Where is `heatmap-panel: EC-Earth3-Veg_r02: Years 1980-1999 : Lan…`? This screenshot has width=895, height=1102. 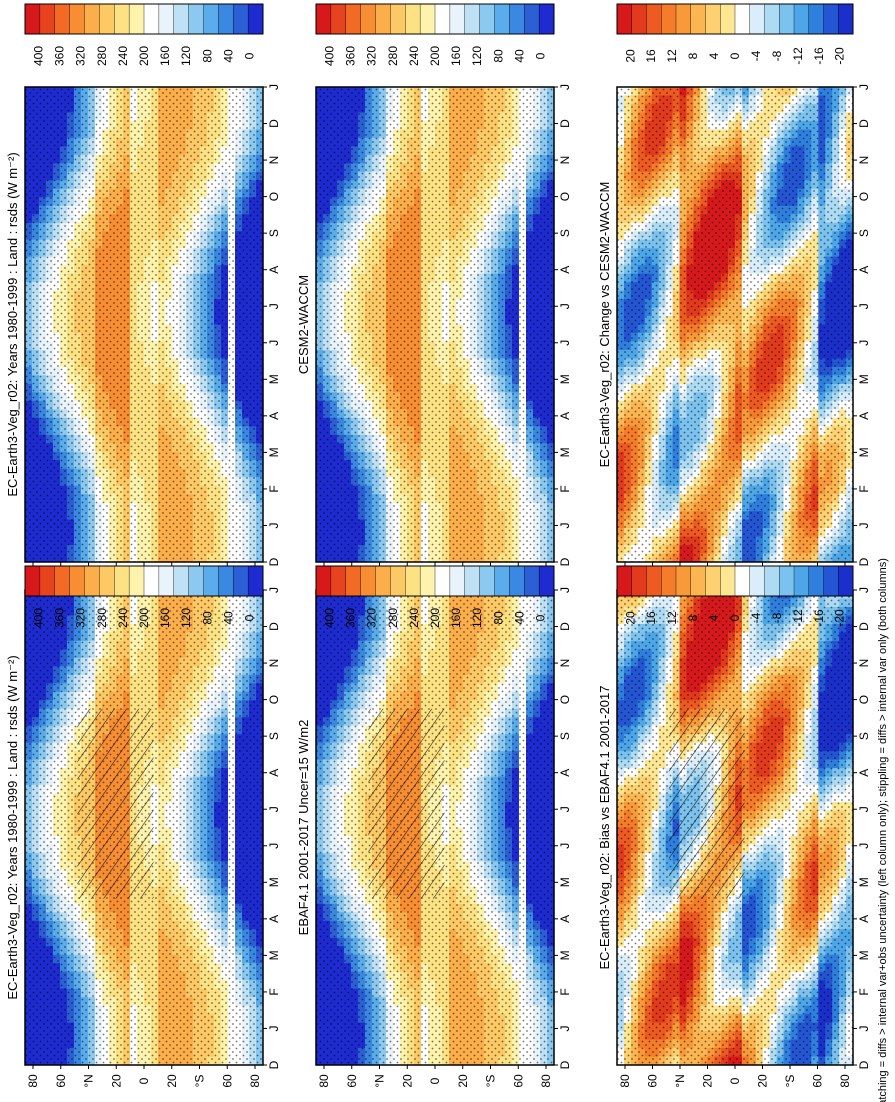
heatmap-panel: EC-Earth3-Veg_r02: Years 1980-1999 : Lan… is located at coordinates (143, 837).